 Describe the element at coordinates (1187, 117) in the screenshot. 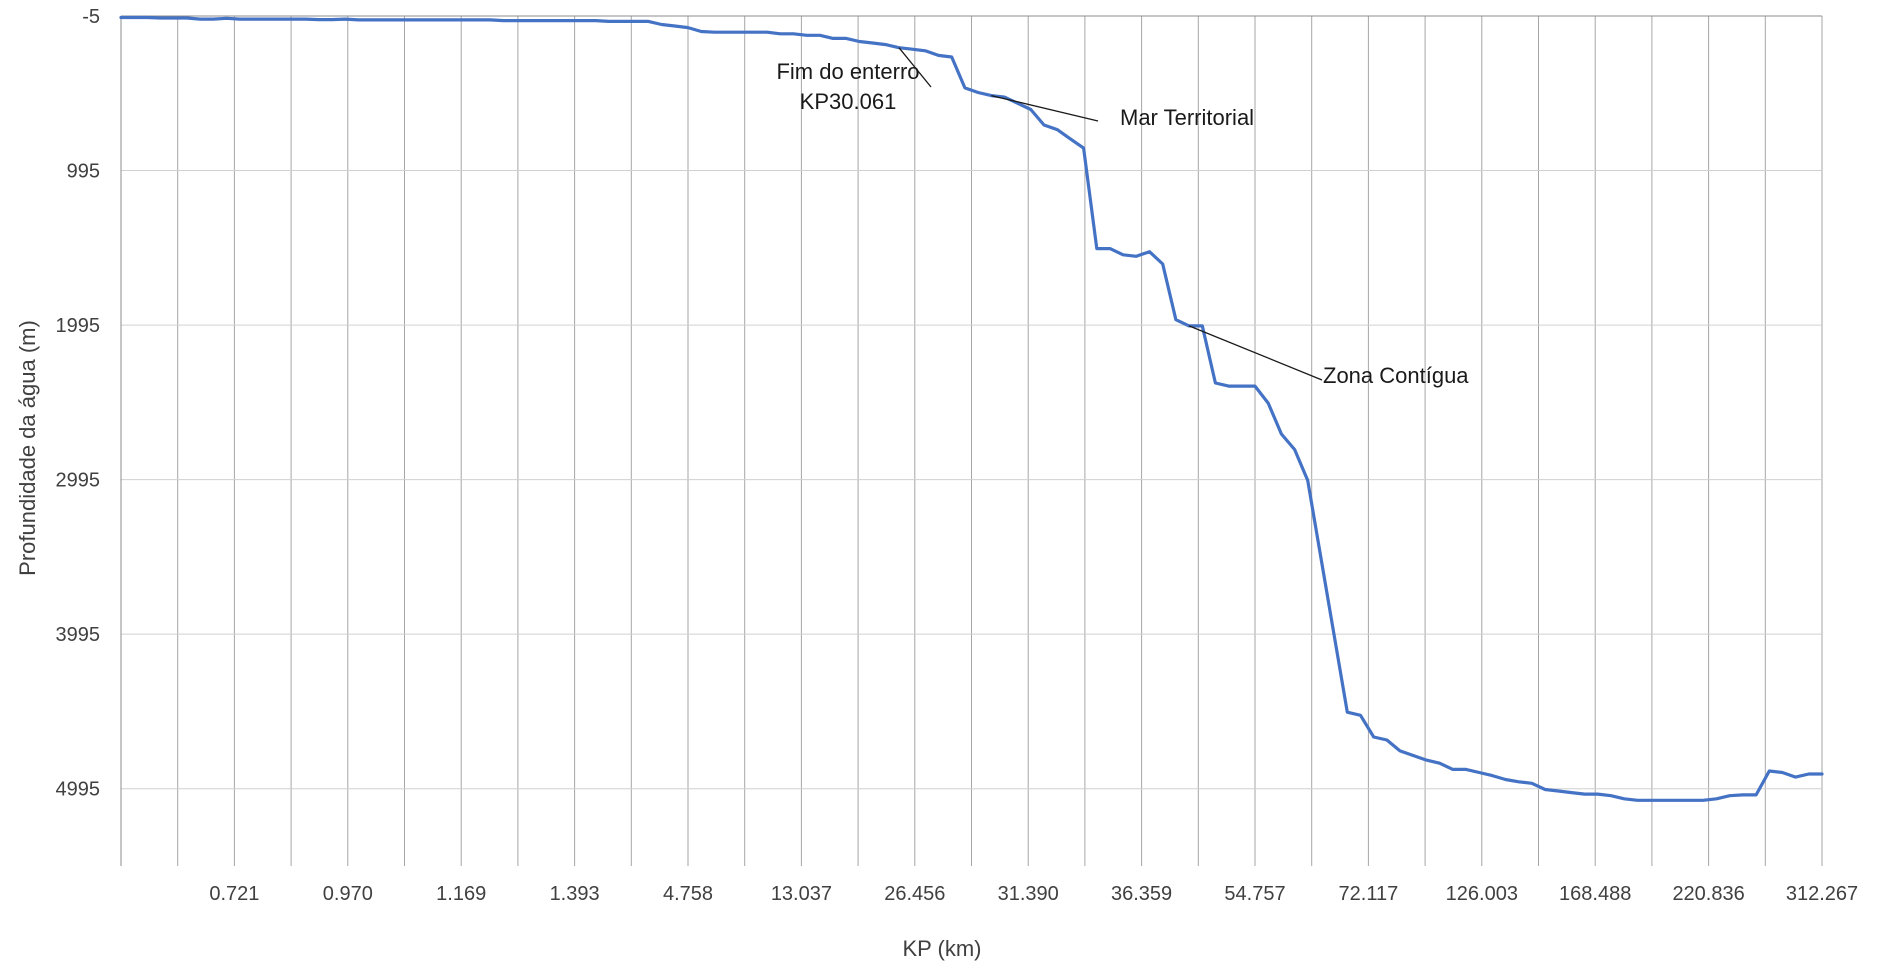

I see `annotation-label: Mar Territorial` at that location.